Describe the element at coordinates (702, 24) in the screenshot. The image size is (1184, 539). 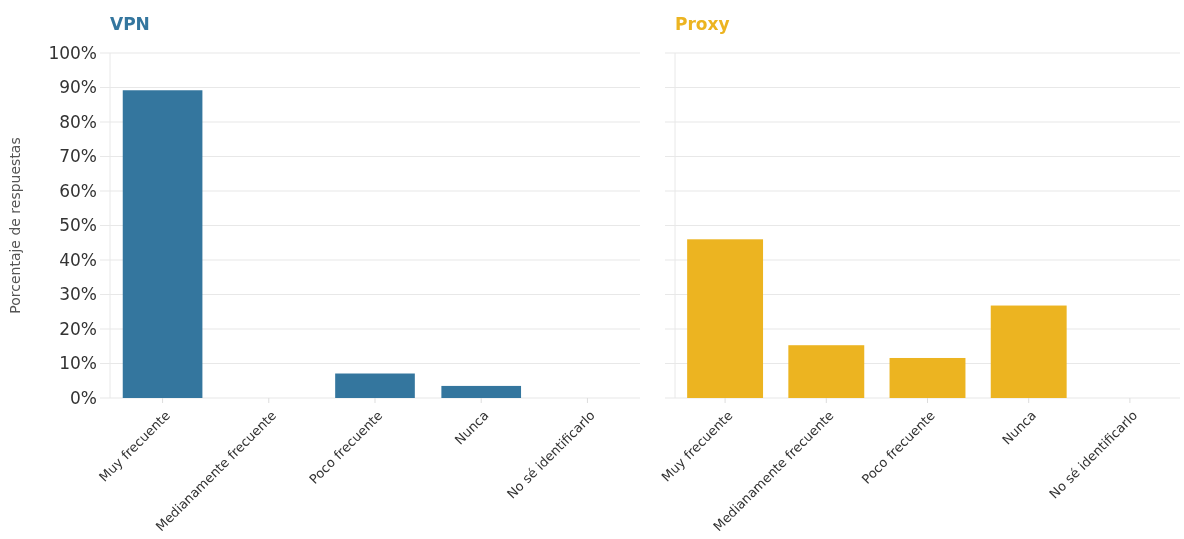
I see `chart-title: Proxy` at that location.